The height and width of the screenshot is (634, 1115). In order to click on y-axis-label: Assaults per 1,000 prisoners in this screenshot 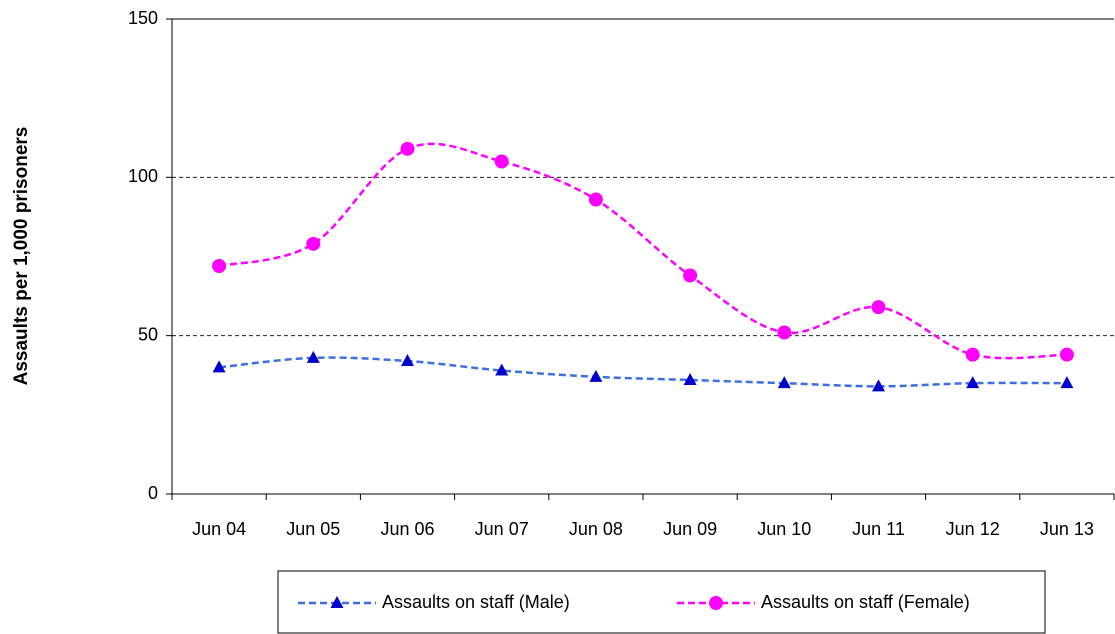, I will do `click(21, 256)`.